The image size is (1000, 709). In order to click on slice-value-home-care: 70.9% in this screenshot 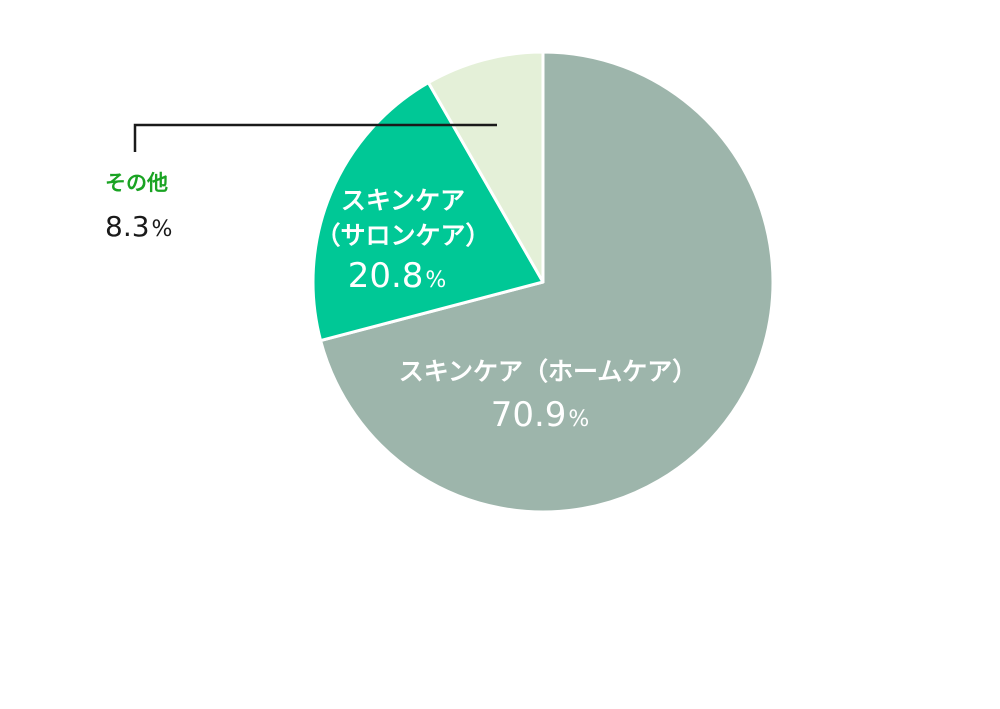, I will do `click(540, 415)`.